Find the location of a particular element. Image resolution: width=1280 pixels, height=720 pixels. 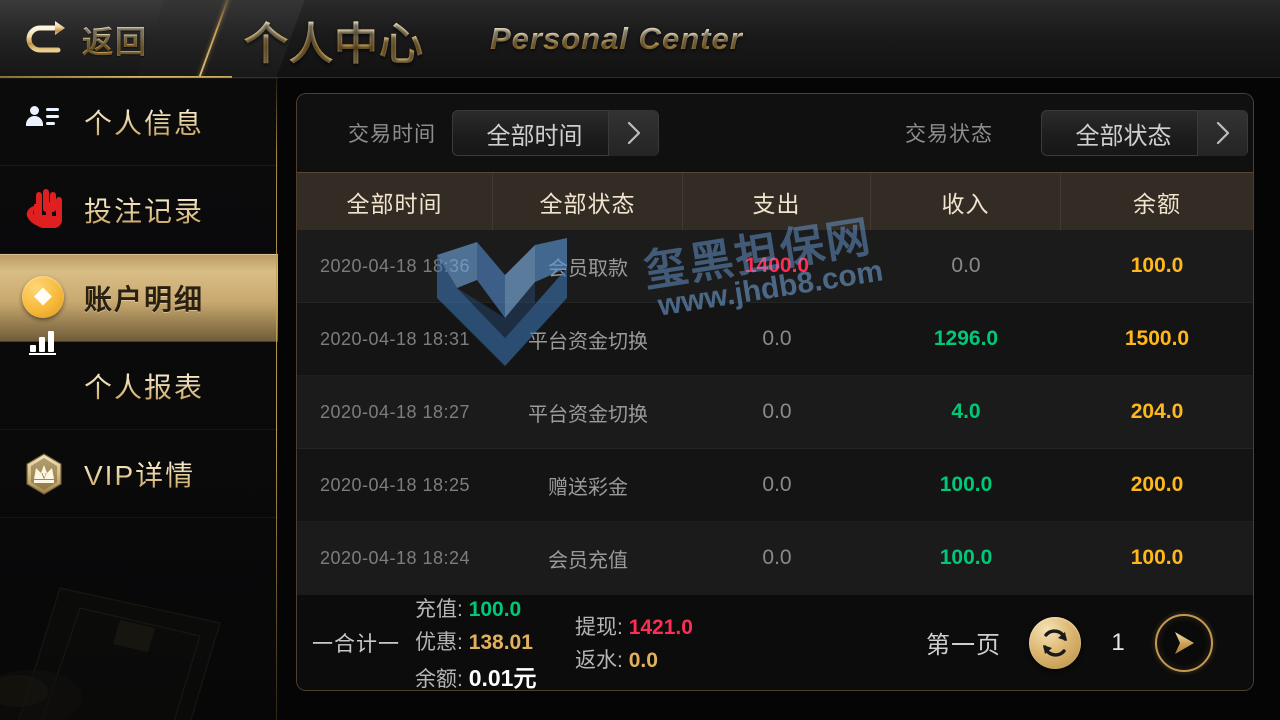

transaction-status-dropdown: 全部状态 is located at coordinates (1144, 133).